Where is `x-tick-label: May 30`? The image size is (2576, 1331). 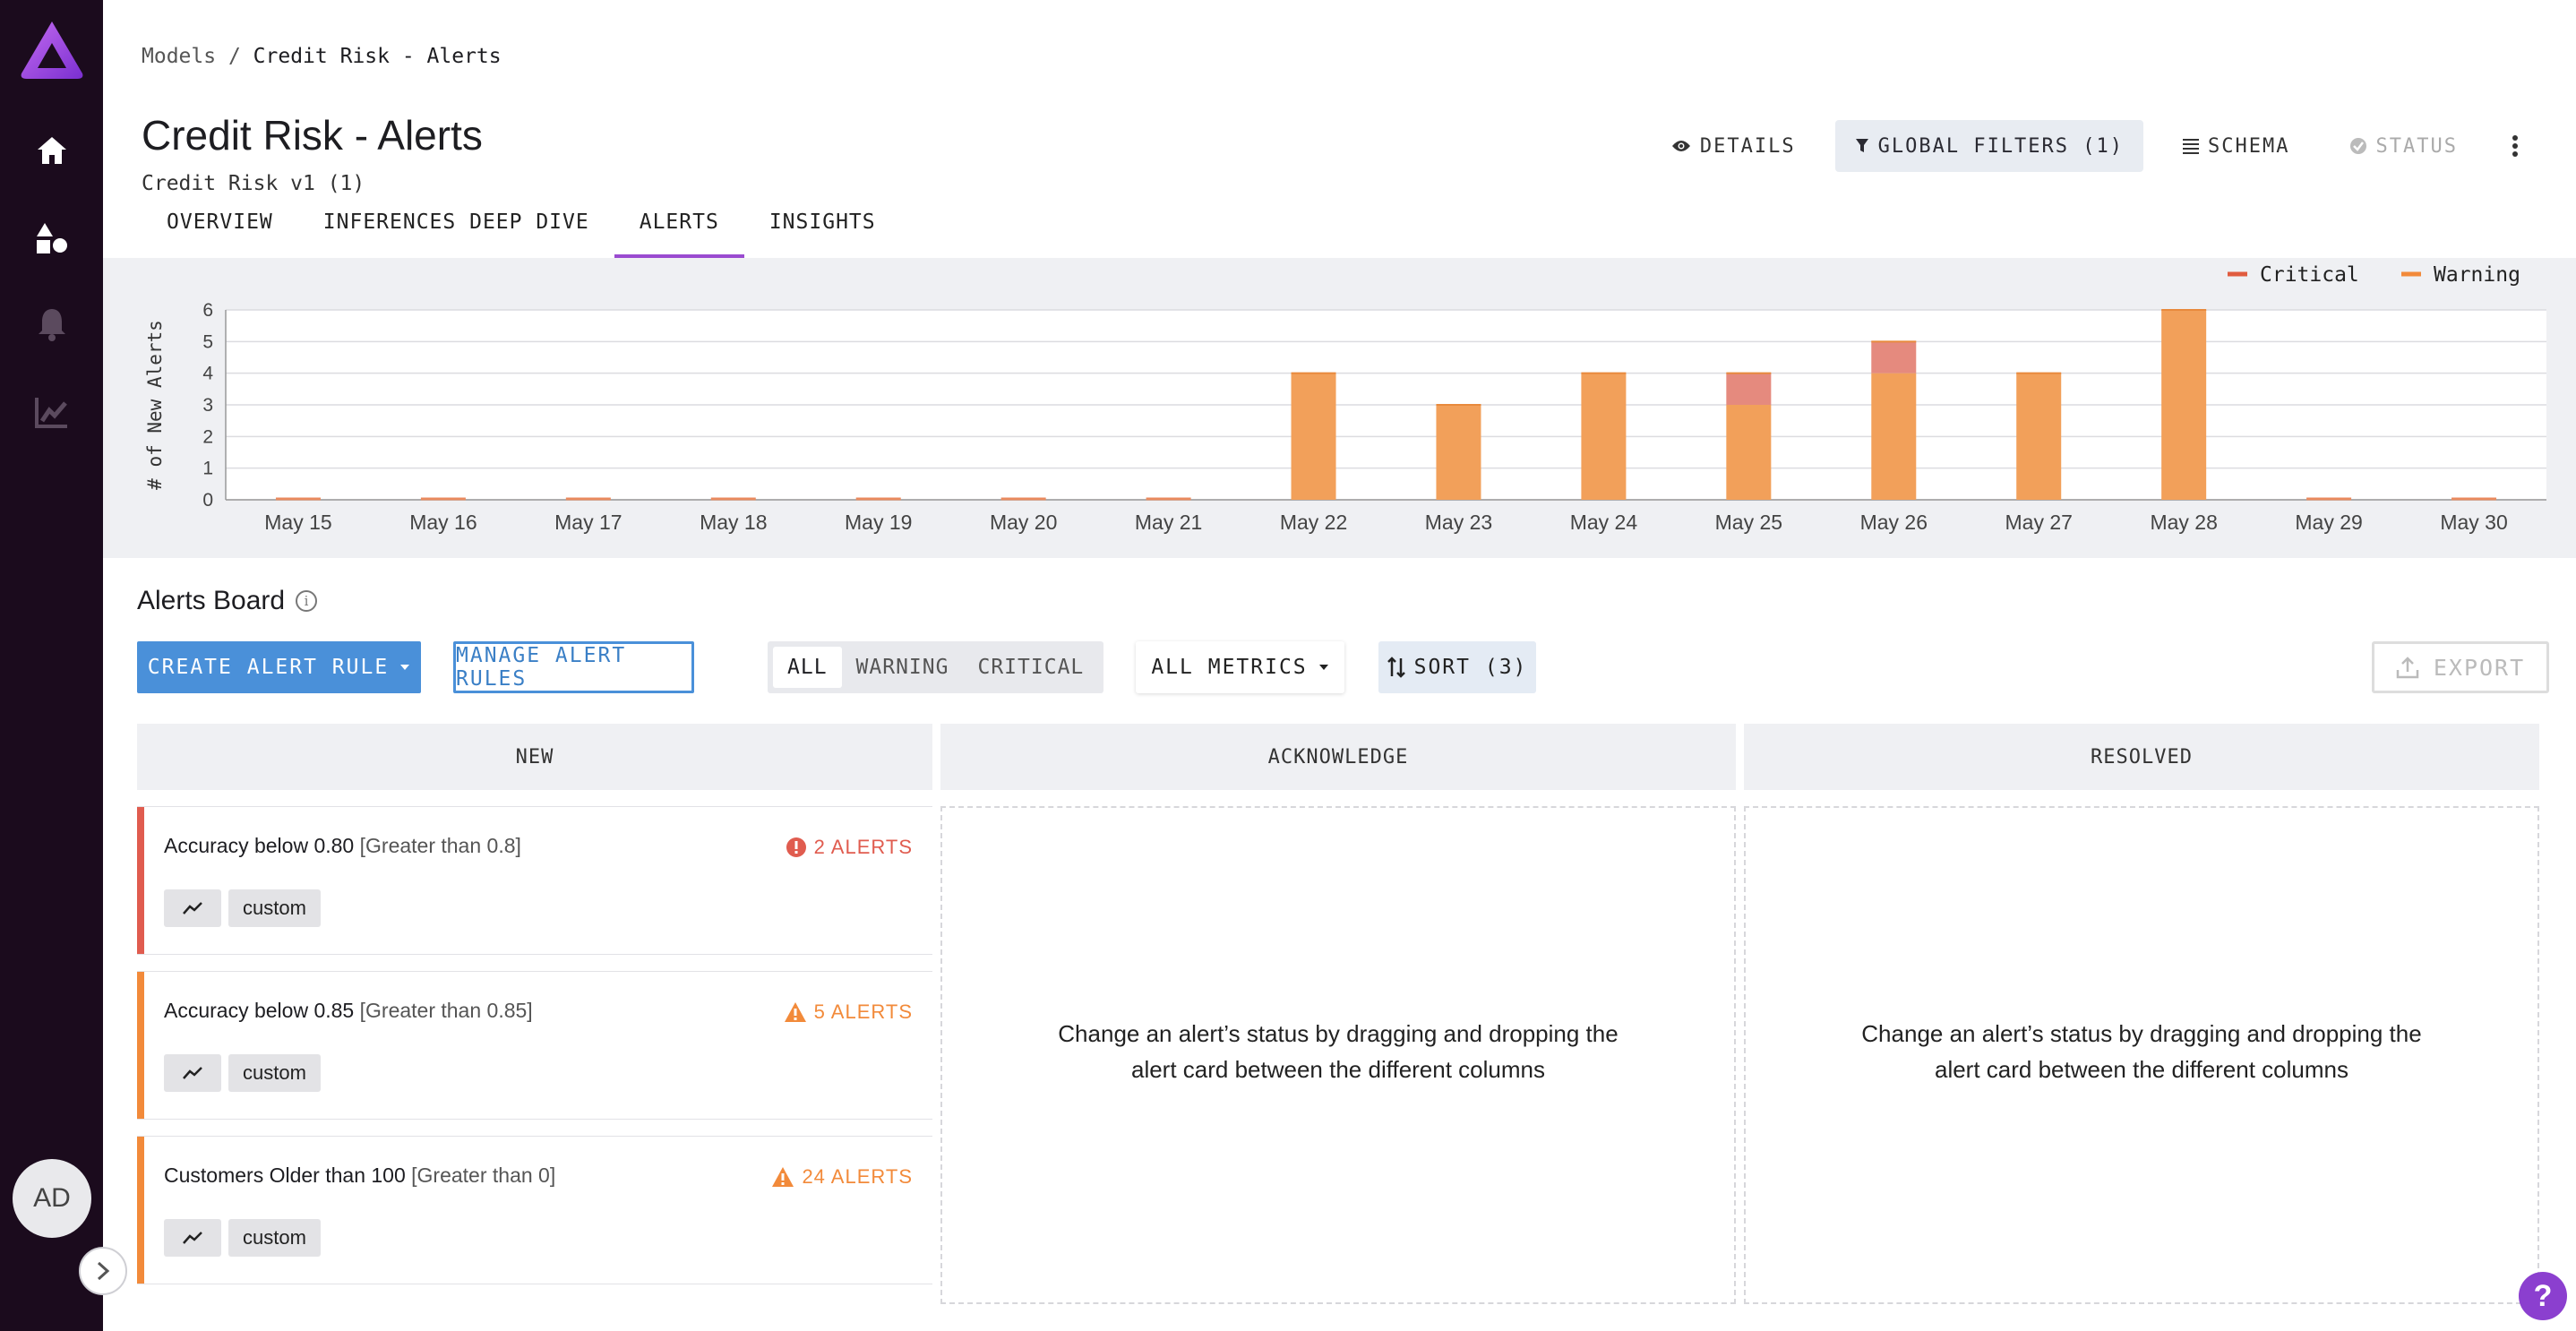
x-tick-label: May 30 is located at coordinates (2473, 522).